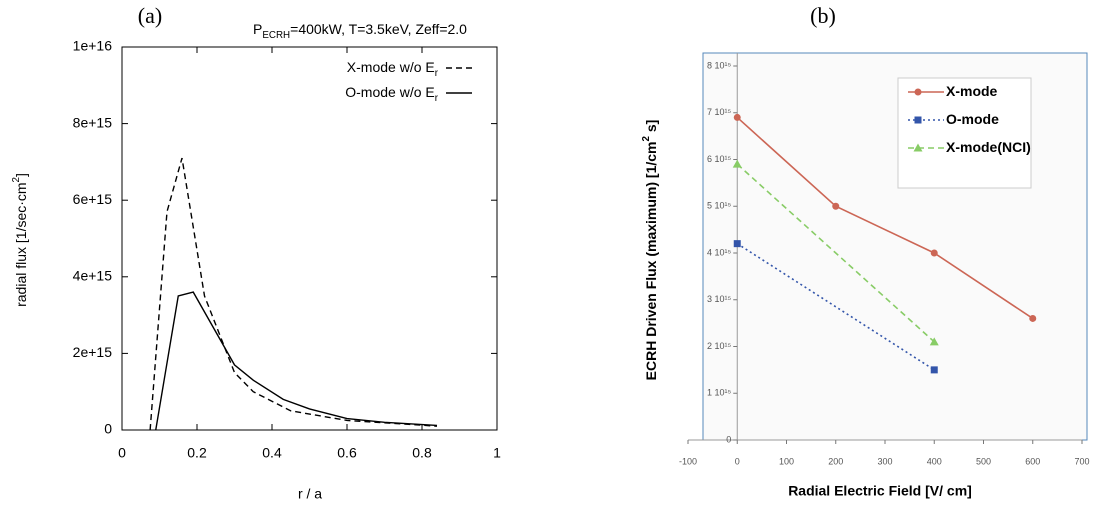 Image resolution: width=1104 pixels, height=512 pixels. What do you see at coordinates (310, 494) in the screenshot?
I see `x-axis-label: r / a` at bounding box center [310, 494].